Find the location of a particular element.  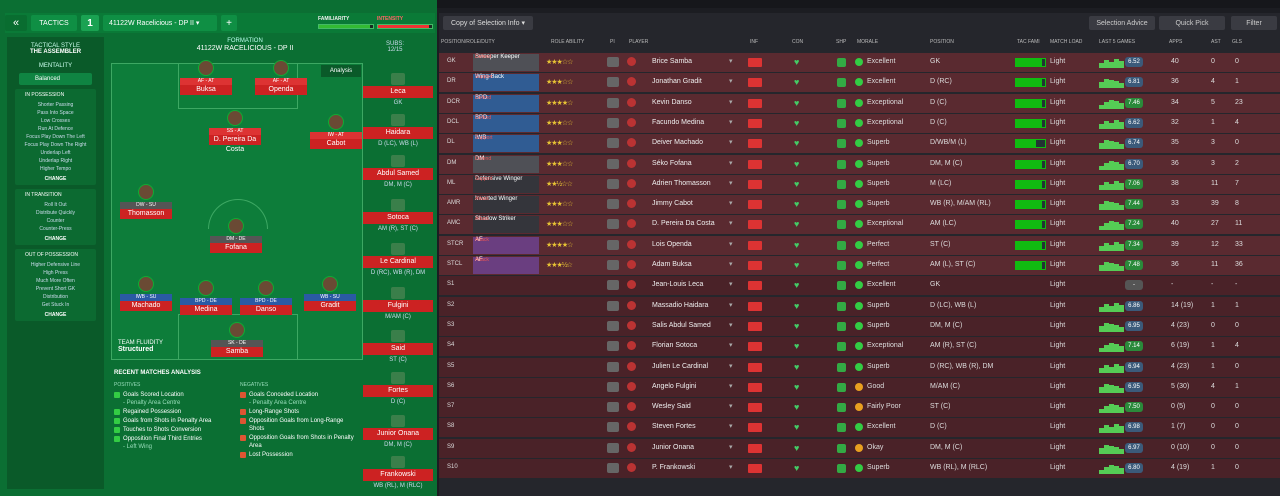

col-tac-fami: TAC FAMI is located at coordinates (1028, 42).